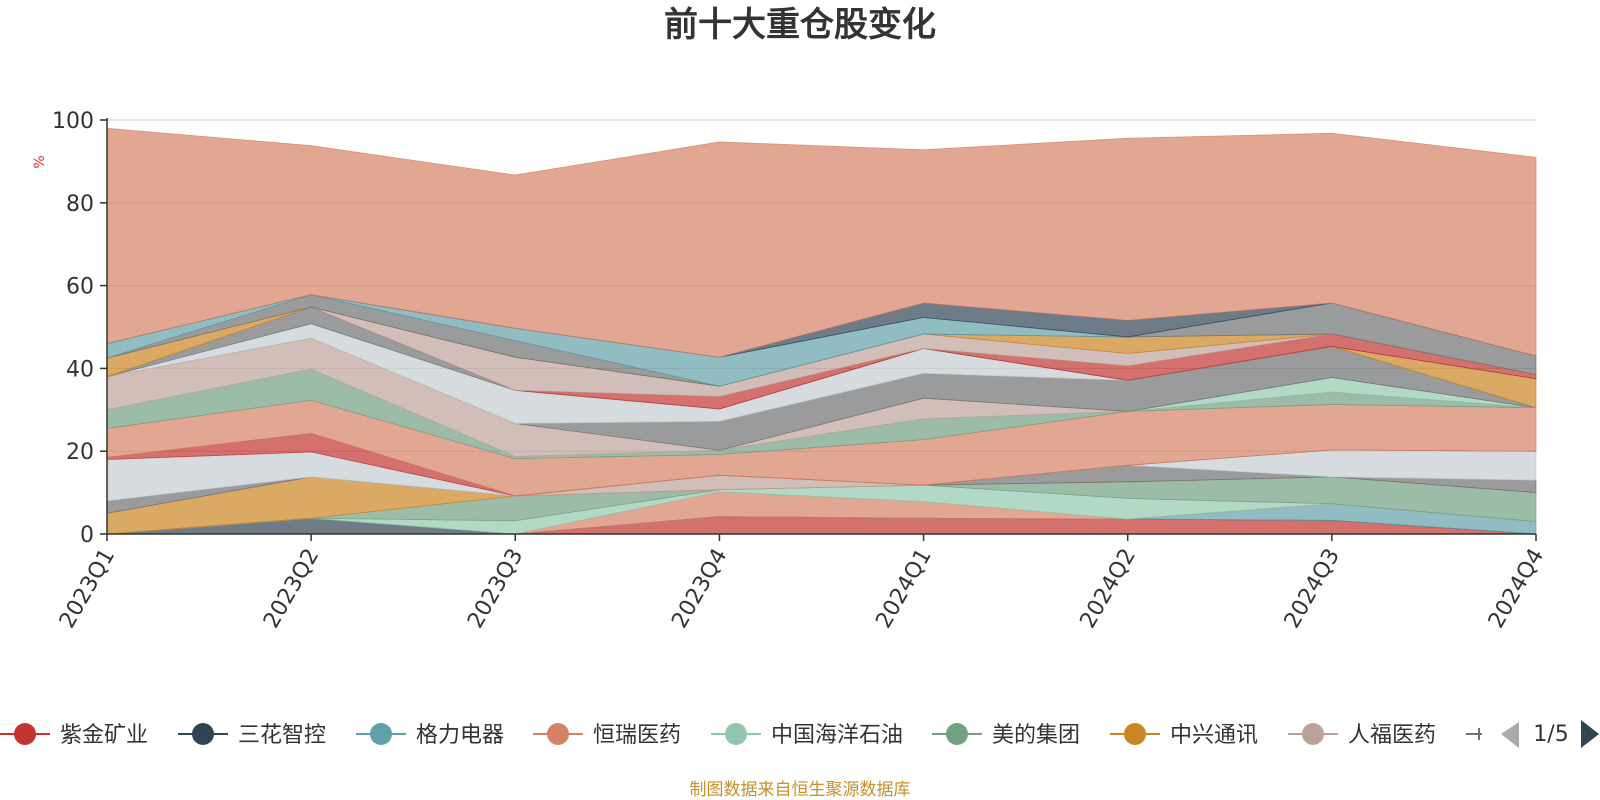  I want to click on x-tick-label: 2023Q2, so click(291, 589).